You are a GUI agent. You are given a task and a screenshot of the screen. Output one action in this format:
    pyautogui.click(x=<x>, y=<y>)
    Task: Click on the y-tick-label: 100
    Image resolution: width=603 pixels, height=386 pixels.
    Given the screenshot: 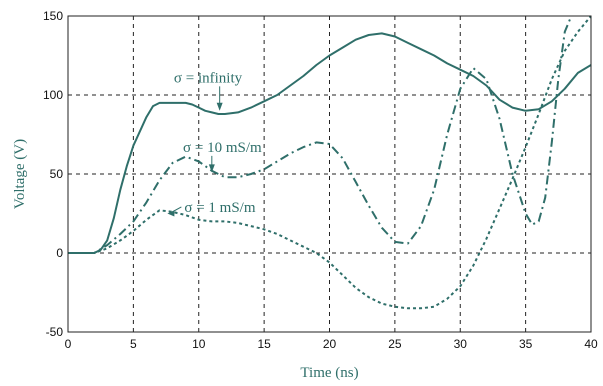 What is the action you would take?
    pyautogui.click(x=53, y=95)
    